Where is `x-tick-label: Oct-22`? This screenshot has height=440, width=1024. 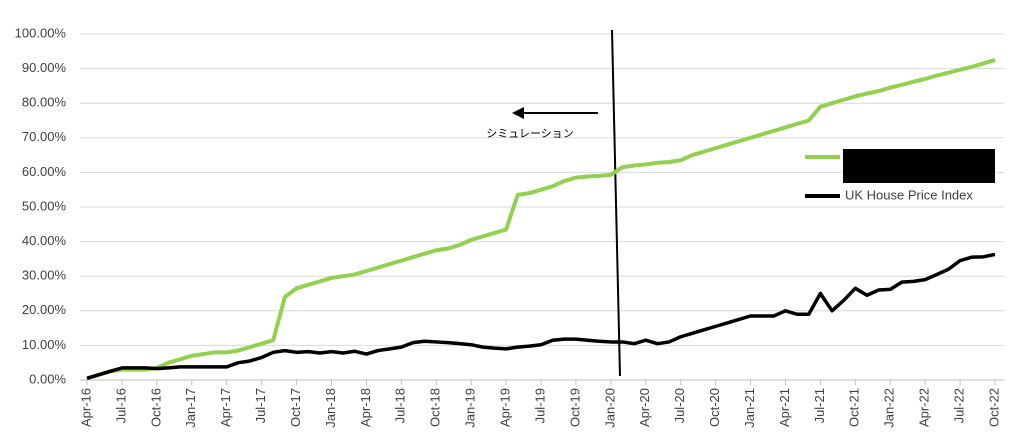 x-tick-label: Oct-22 is located at coordinates (993, 407).